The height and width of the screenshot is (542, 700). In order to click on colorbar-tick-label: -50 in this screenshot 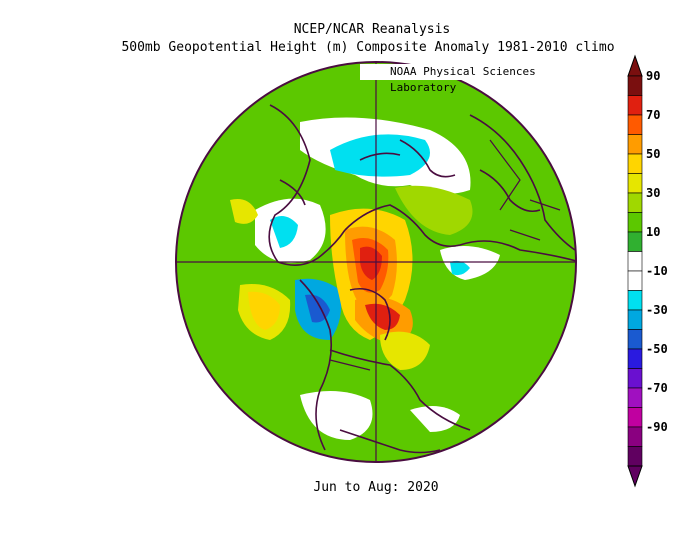, I will do `click(657, 349)`.